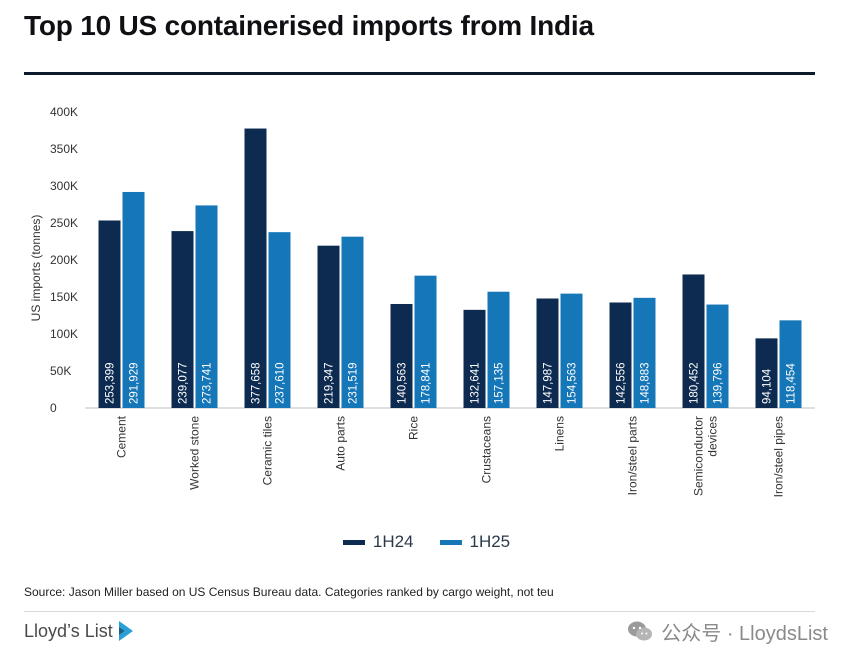 The image size is (853, 664). What do you see at coordinates (414, 428) in the screenshot?
I see `x-tick-label: Rice` at bounding box center [414, 428].